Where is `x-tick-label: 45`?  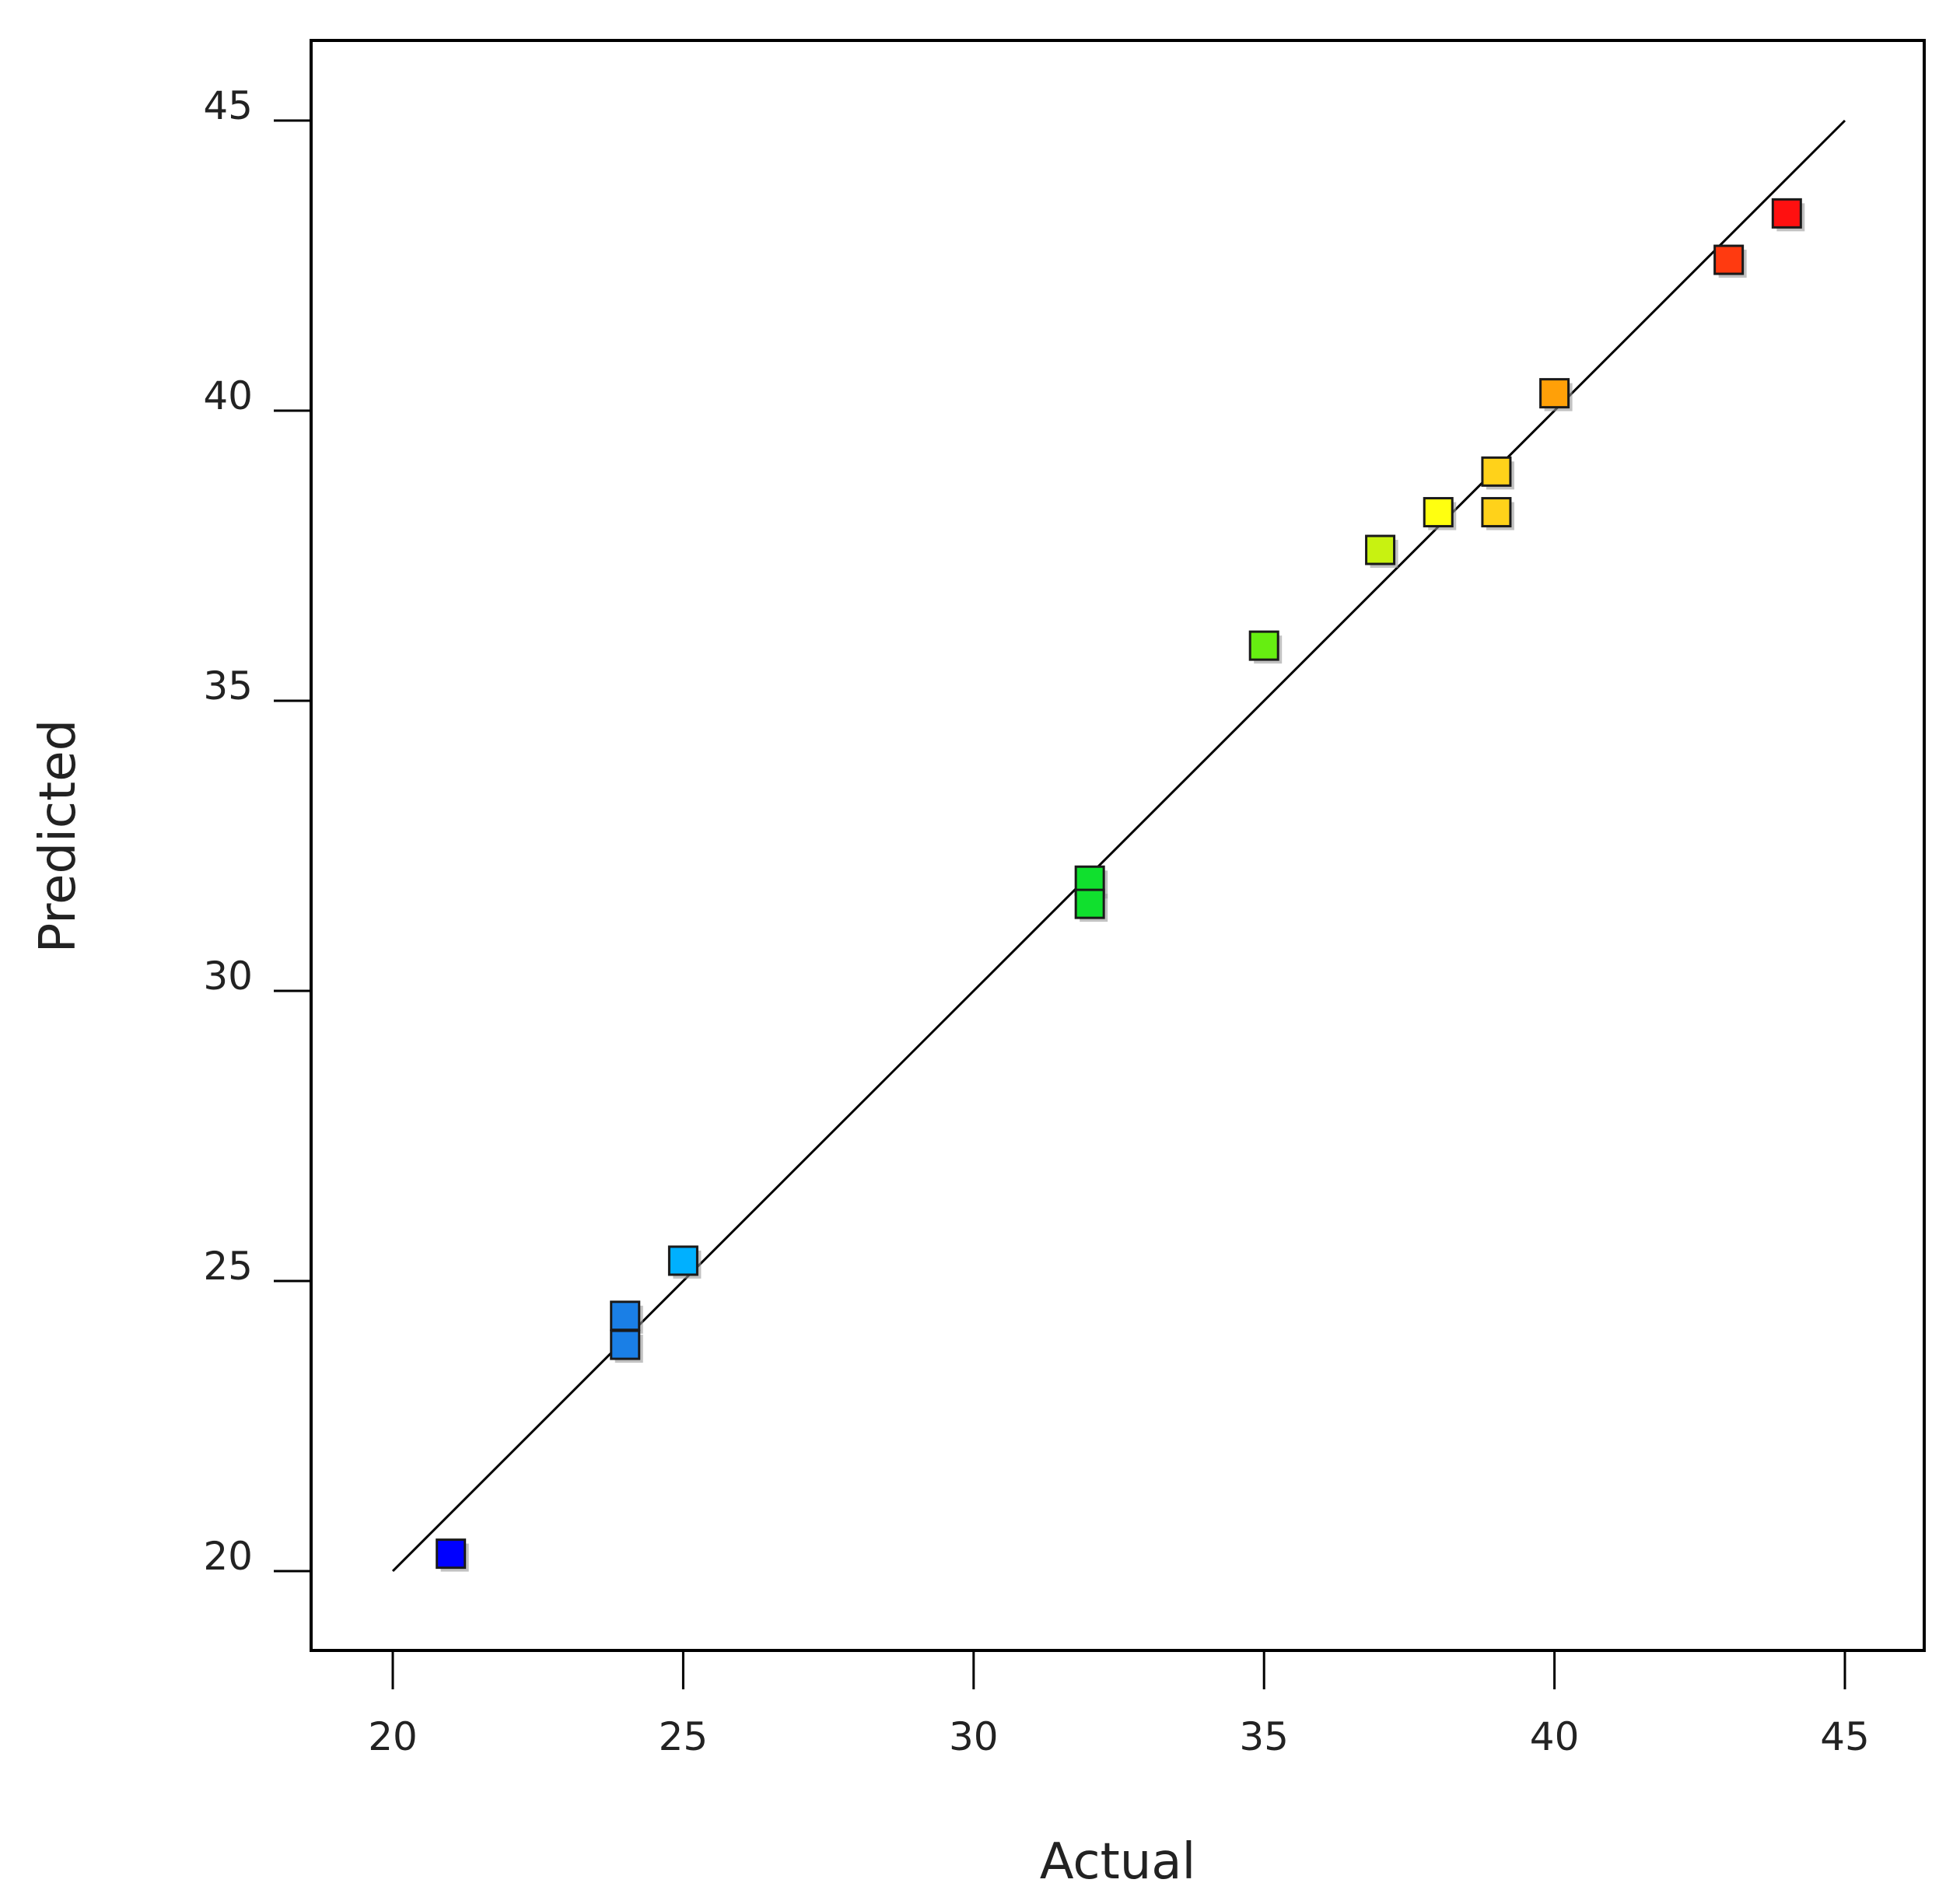 x-tick-label: 45 is located at coordinates (1845, 1737).